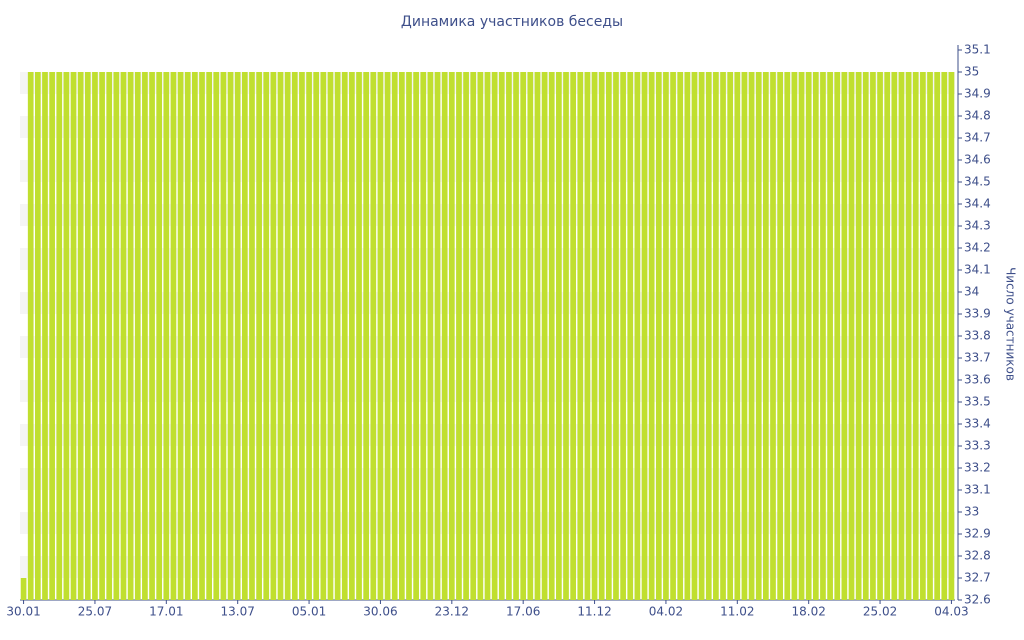 This screenshot has width=1024, height=640. What do you see at coordinates (666, 612) in the screenshot?
I see `x-tick-label: 04.02` at bounding box center [666, 612].